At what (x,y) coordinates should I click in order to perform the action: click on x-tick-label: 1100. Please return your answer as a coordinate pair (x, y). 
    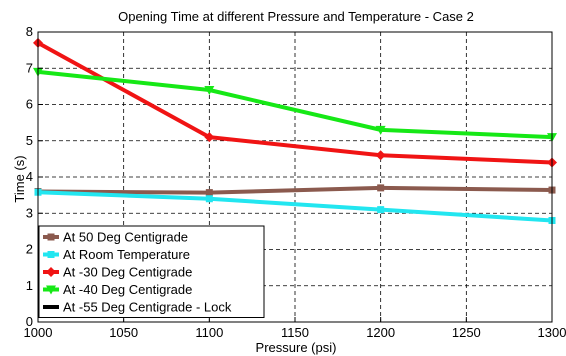
    Looking at the image, I should click on (209, 332).